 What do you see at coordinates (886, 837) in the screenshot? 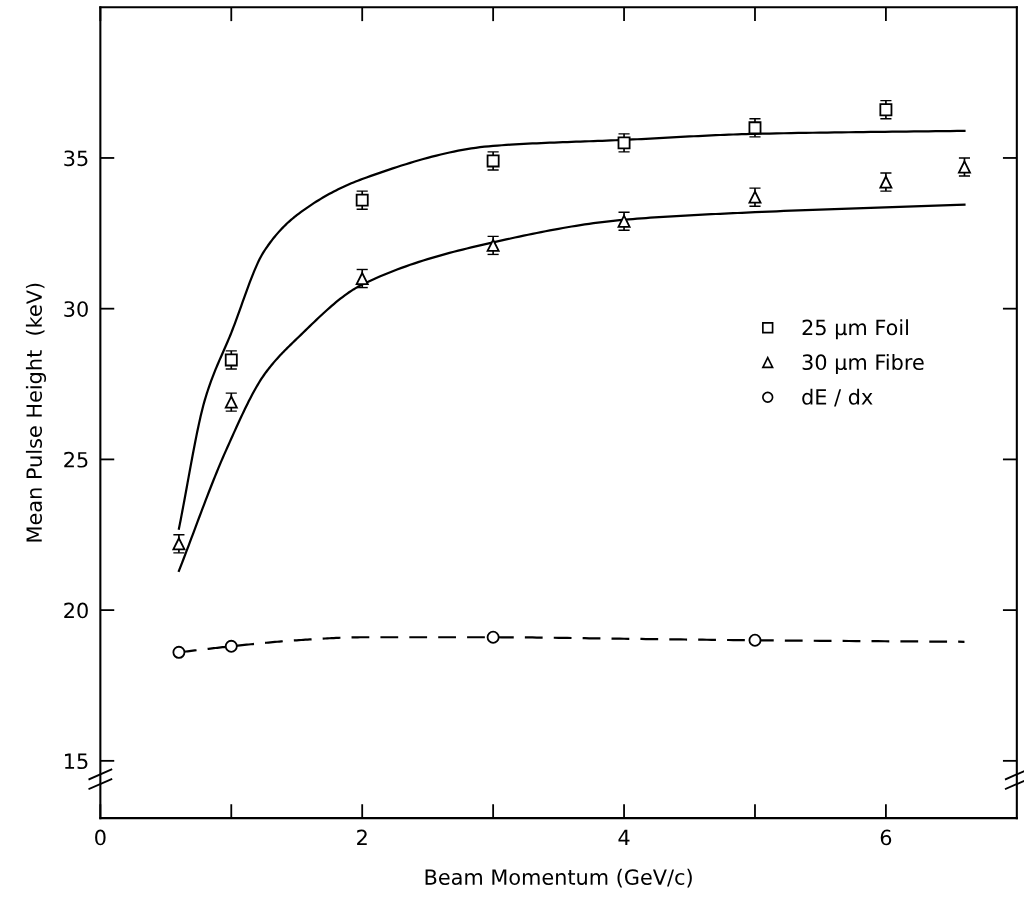
I see `x-tick-label: 6` at bounding box center [886, 837].